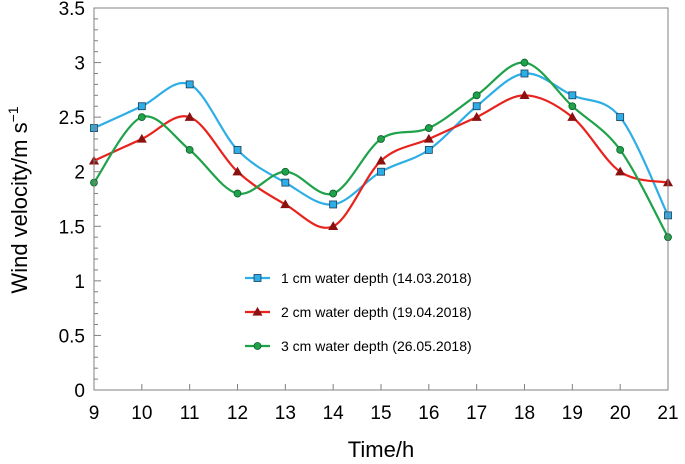 Image resolution: width=685 pixels, height=464 pixels. I want to click on x-tick-label: 11, so click(190, 413).